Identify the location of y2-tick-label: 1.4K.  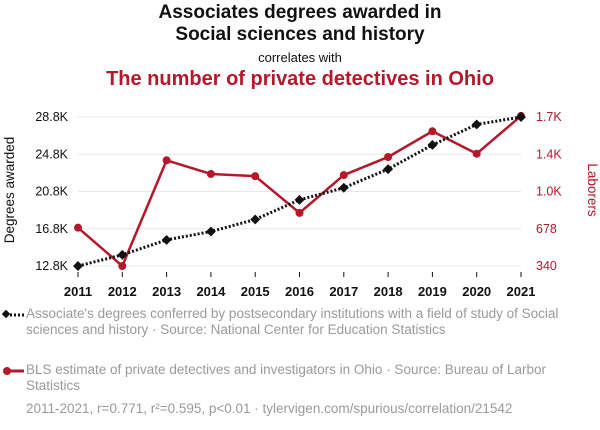
(549, 154).